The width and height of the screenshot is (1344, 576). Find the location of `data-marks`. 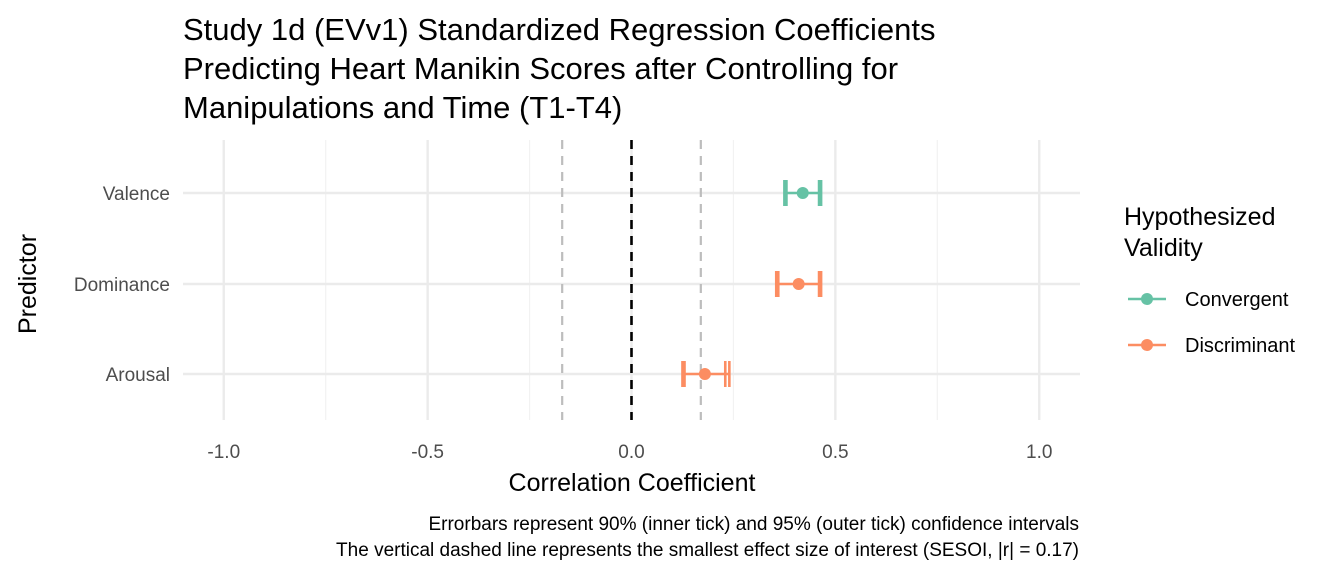

data-marks is located at coordinates (752, 283).